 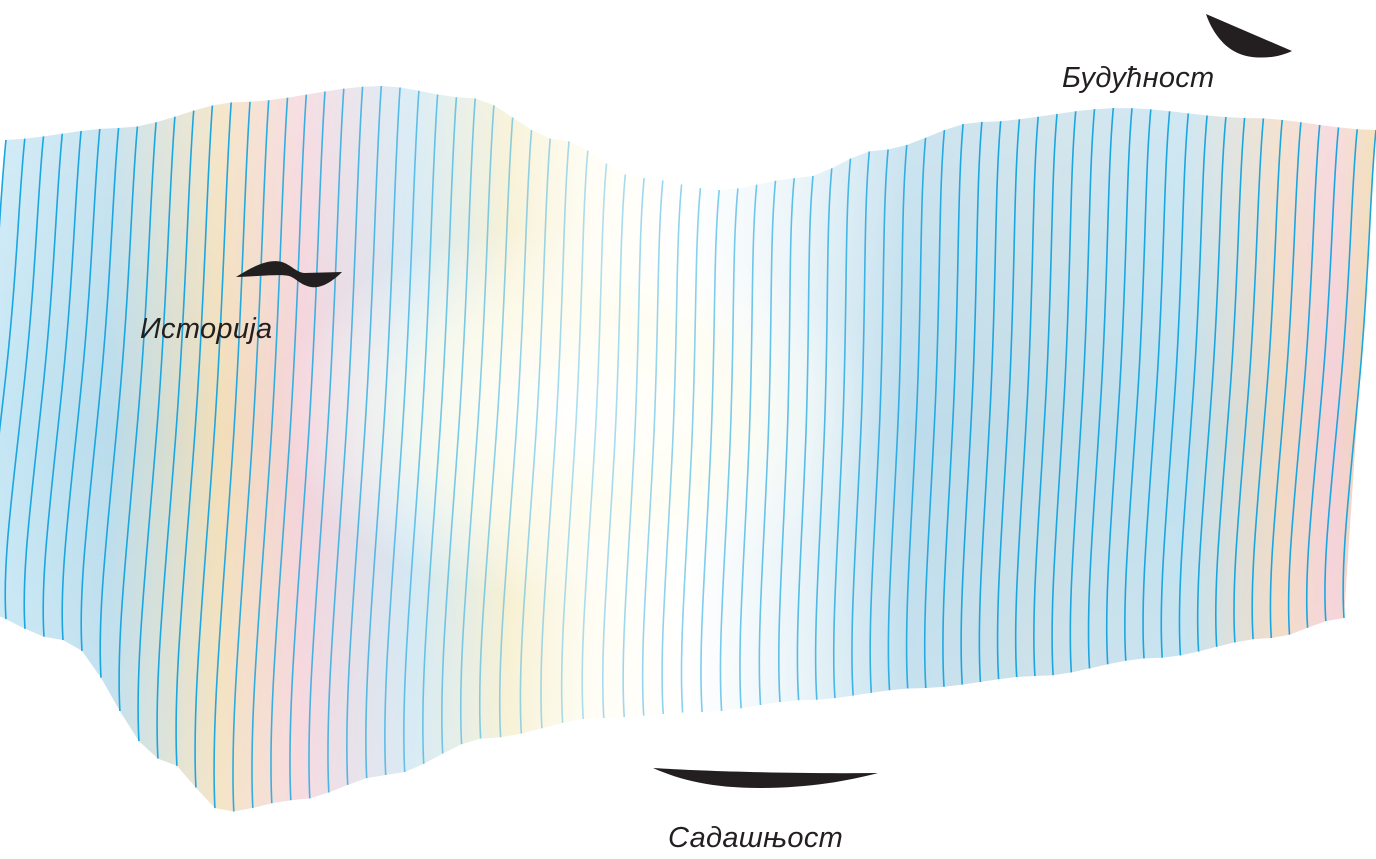 I want to click on future-label: Будућност, so click(x=1138, y=78).